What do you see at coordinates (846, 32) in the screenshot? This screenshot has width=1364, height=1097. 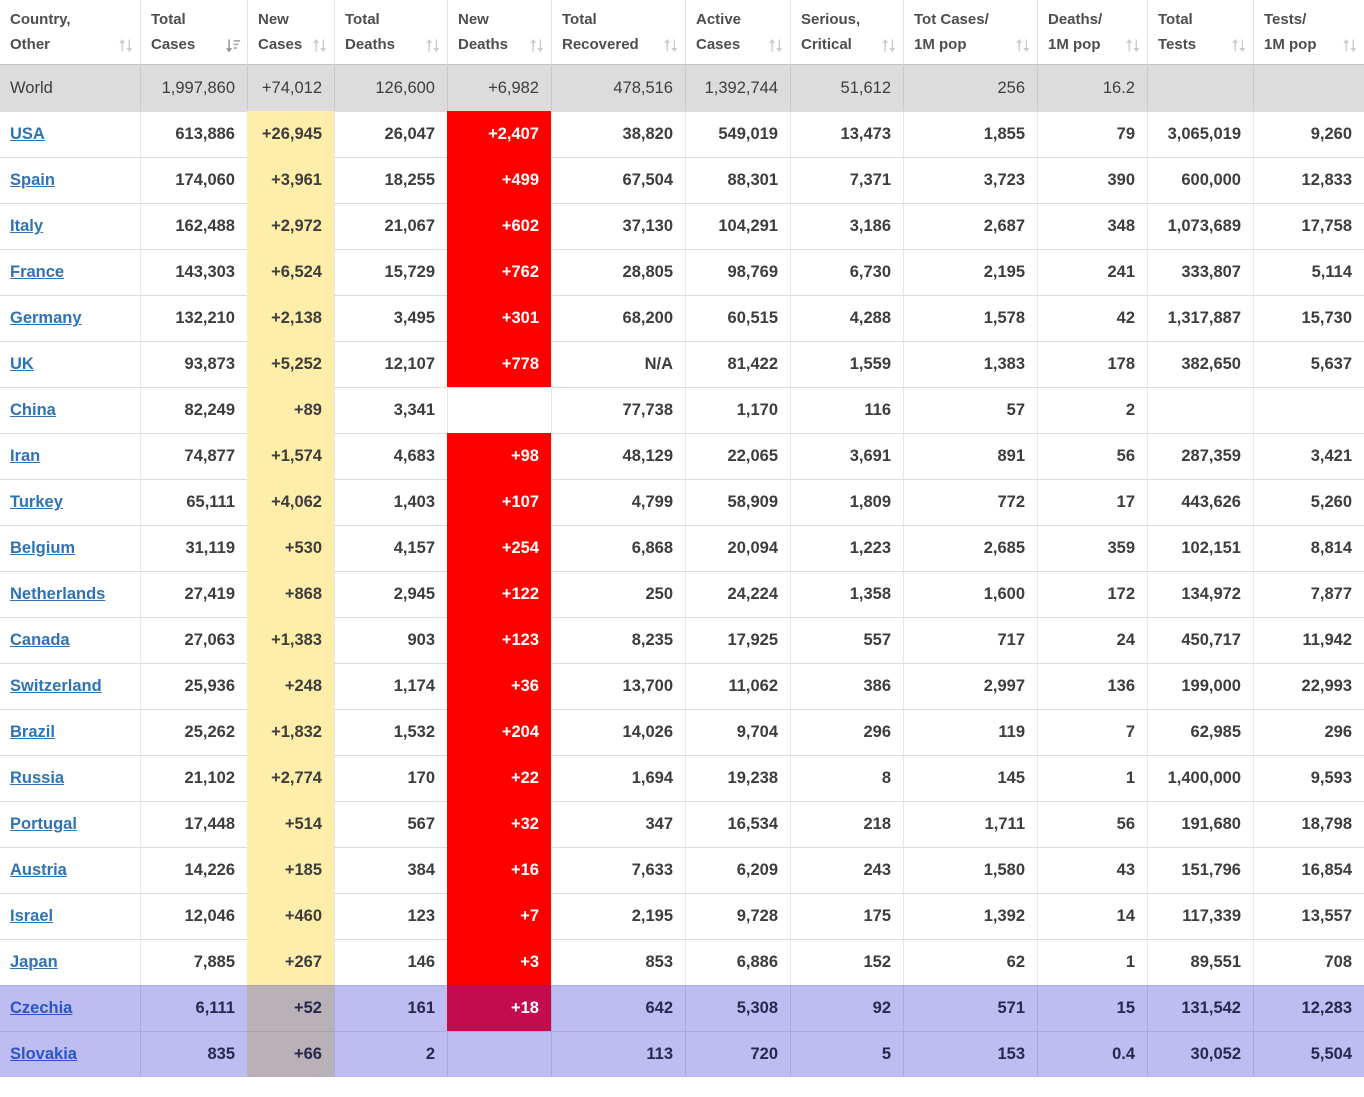 I see `column-header-serious_critical: Serious, Critical` at bounding box center [846, 32].